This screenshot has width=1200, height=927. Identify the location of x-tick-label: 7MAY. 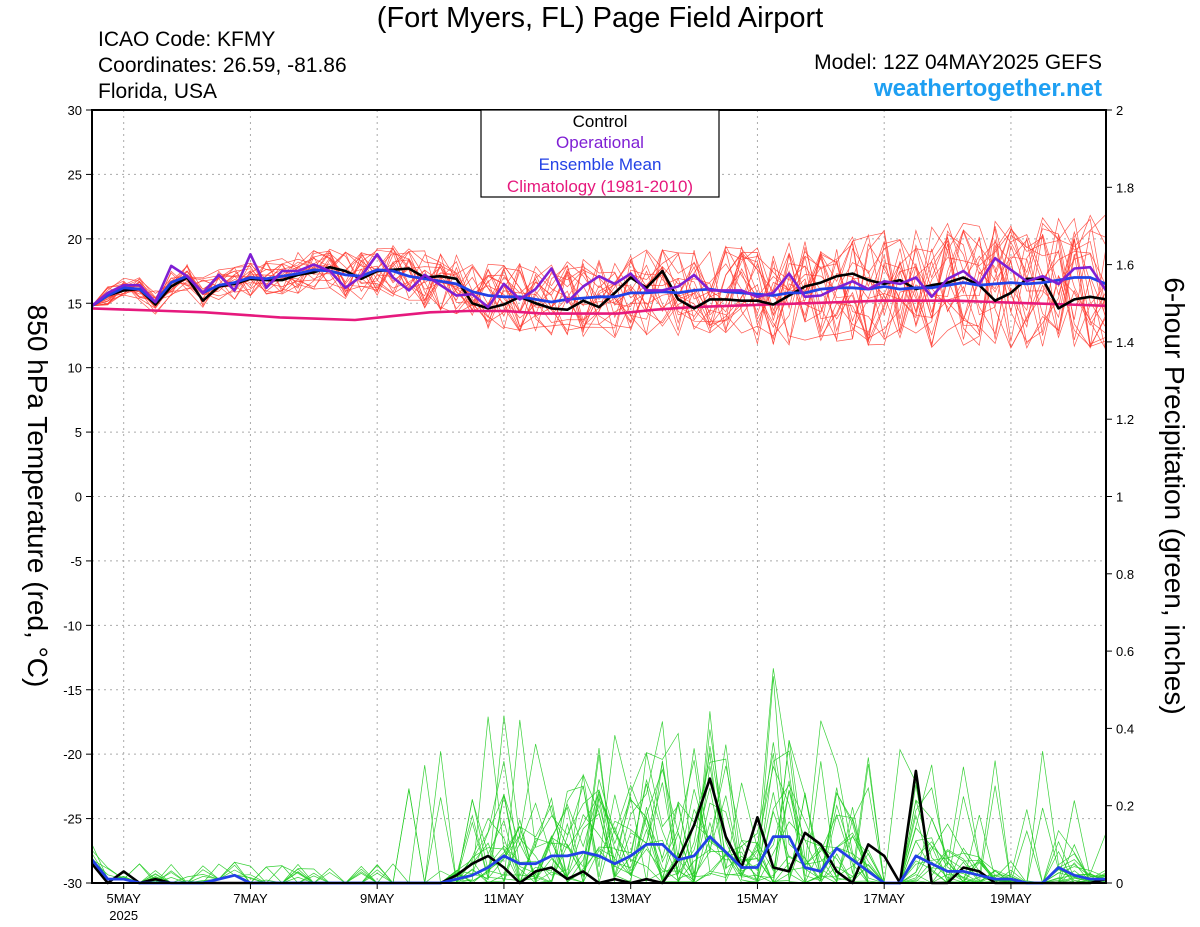
(250, 898).